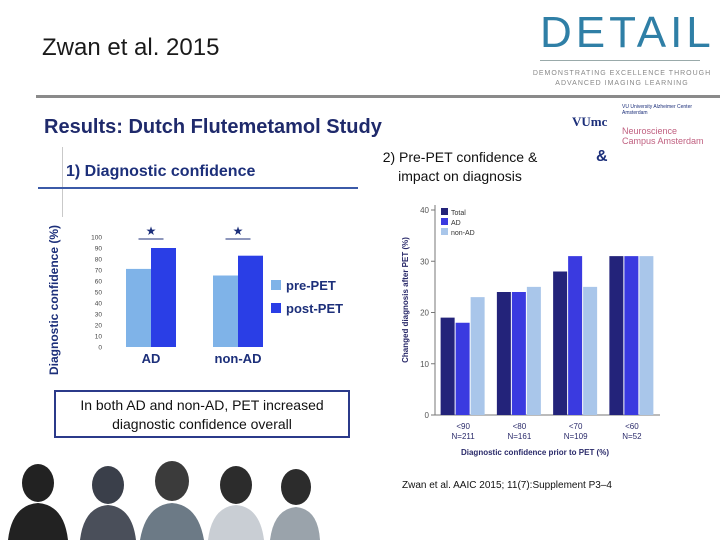  What do you see at coordinates (622, 73) in the screenshot?
I see `logo-tagline-1: DEMONSTRATING EXCELLENCE THROUGH` at bounding box center [622, 73].